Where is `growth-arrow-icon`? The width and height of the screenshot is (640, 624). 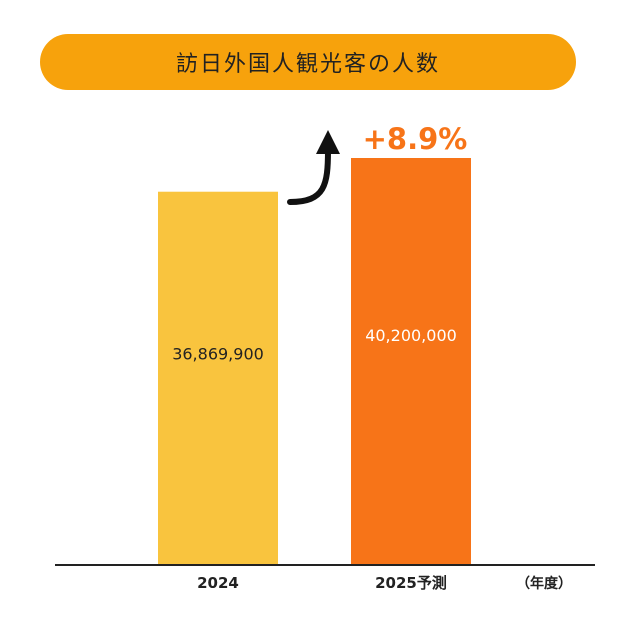
growth-arrow-icon is located at coordinates (309, 176).